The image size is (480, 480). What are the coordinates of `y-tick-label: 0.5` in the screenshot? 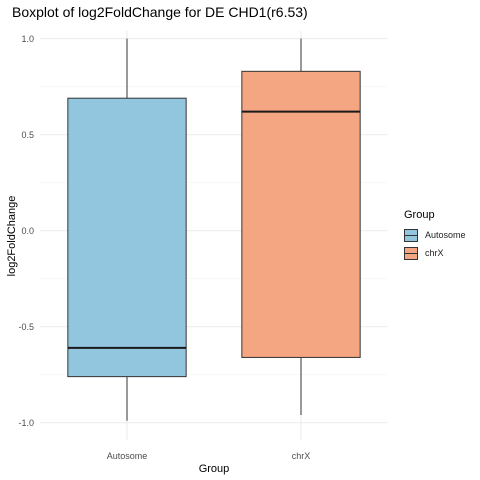 It's located at (27, 135).